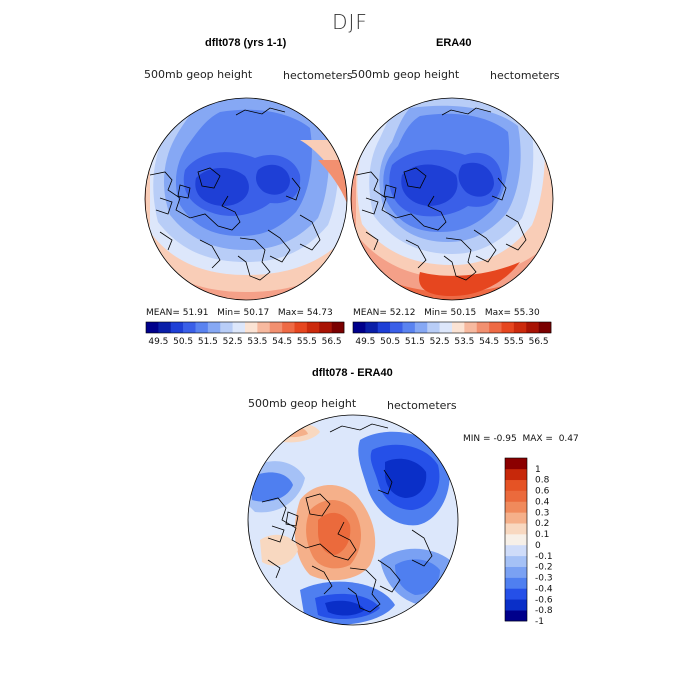  Describe the element at coordinates (539, 342) in the screenshot. I see `colorbar2-tick-label: 56.5` at that location.